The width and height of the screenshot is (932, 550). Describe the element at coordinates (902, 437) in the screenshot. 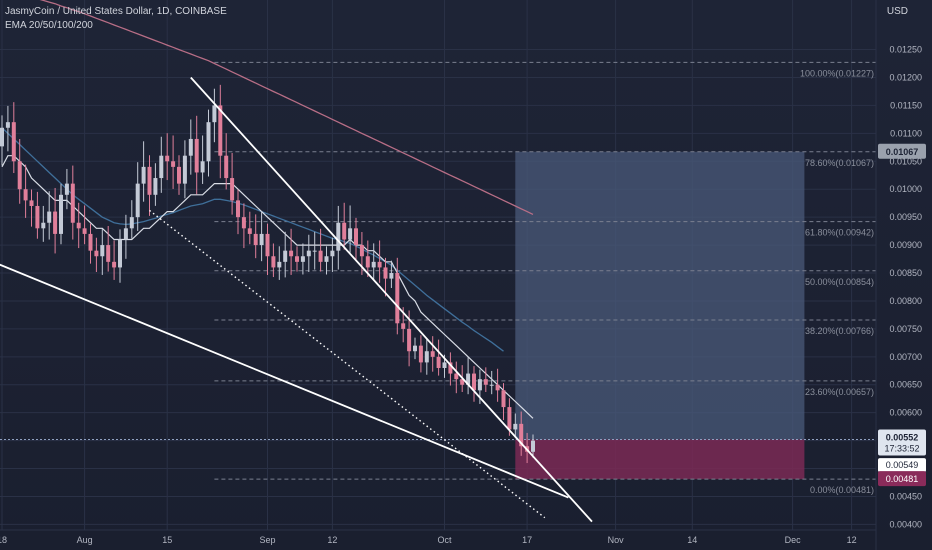

I see `current-price-label: 0.00552` at that location.